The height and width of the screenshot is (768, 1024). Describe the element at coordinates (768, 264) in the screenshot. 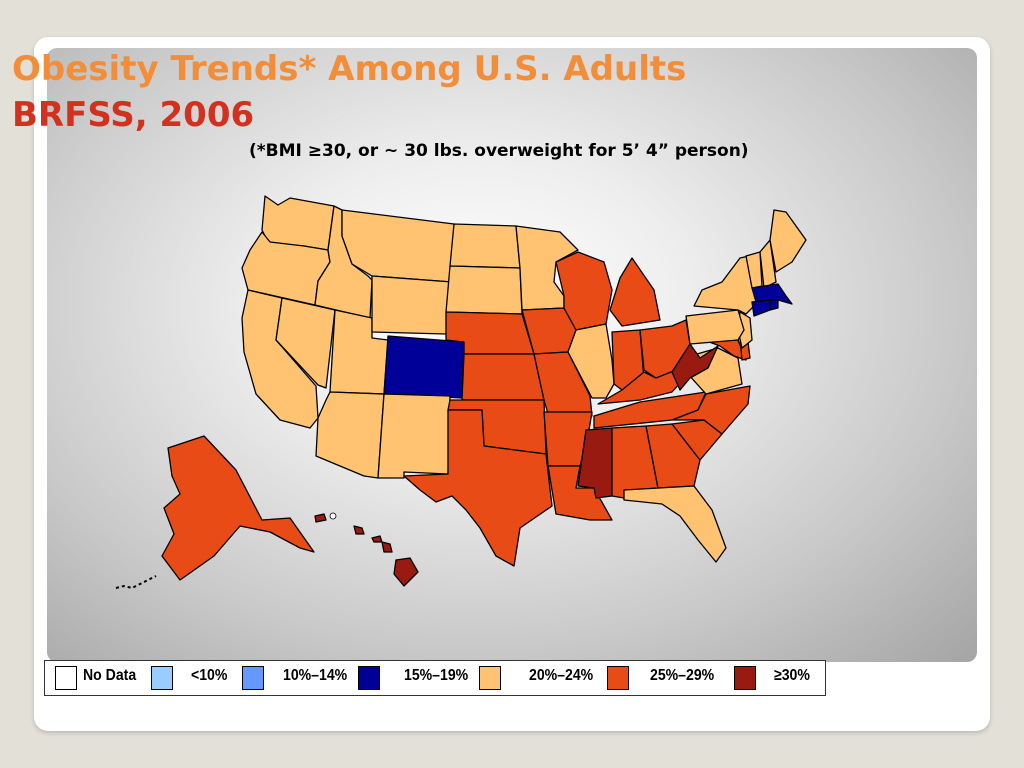

I see `state-new-hampshire` at that location.